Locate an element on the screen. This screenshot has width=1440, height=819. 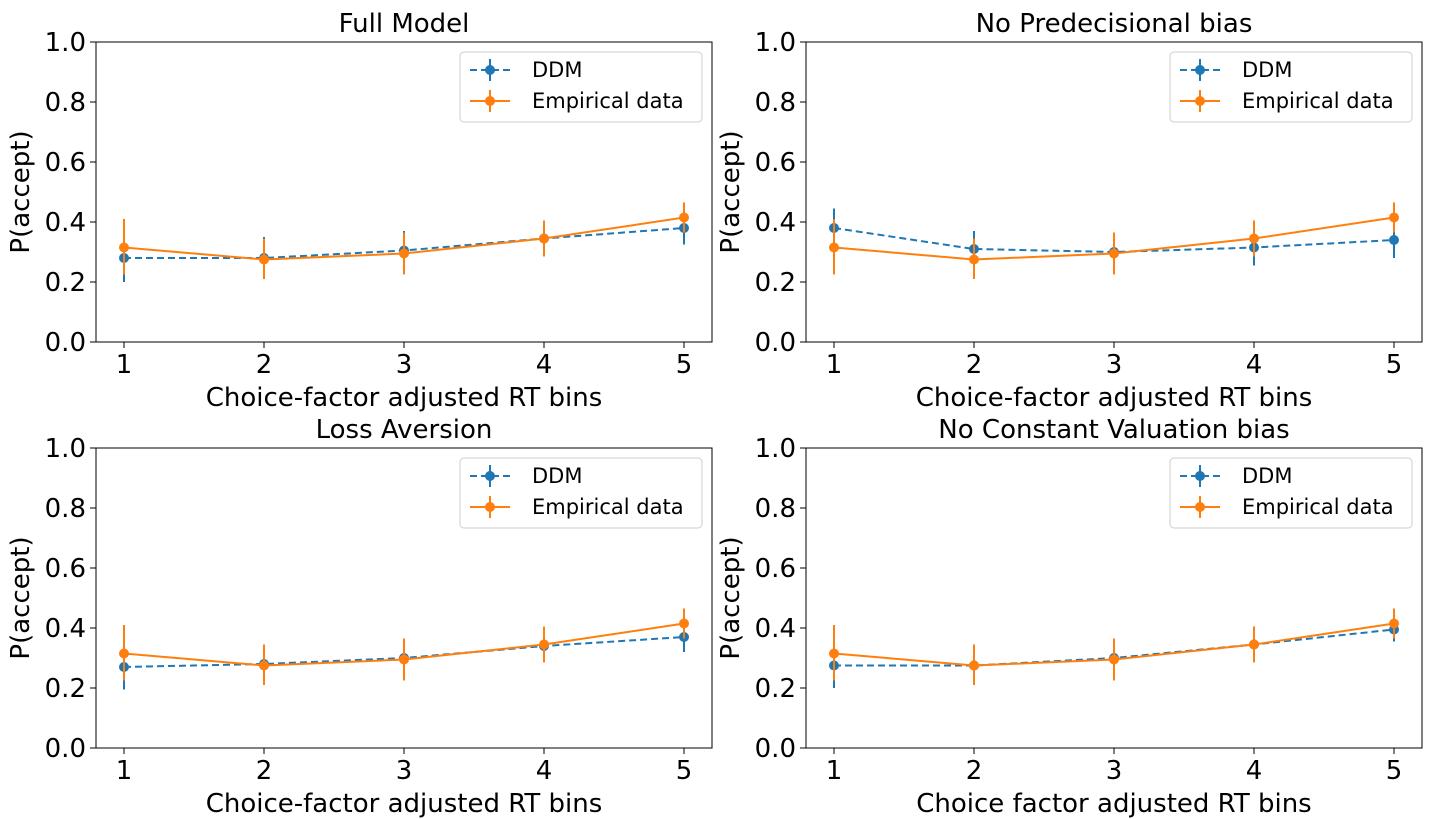
chart-title: Full Model is located at coordinates (404, 24).